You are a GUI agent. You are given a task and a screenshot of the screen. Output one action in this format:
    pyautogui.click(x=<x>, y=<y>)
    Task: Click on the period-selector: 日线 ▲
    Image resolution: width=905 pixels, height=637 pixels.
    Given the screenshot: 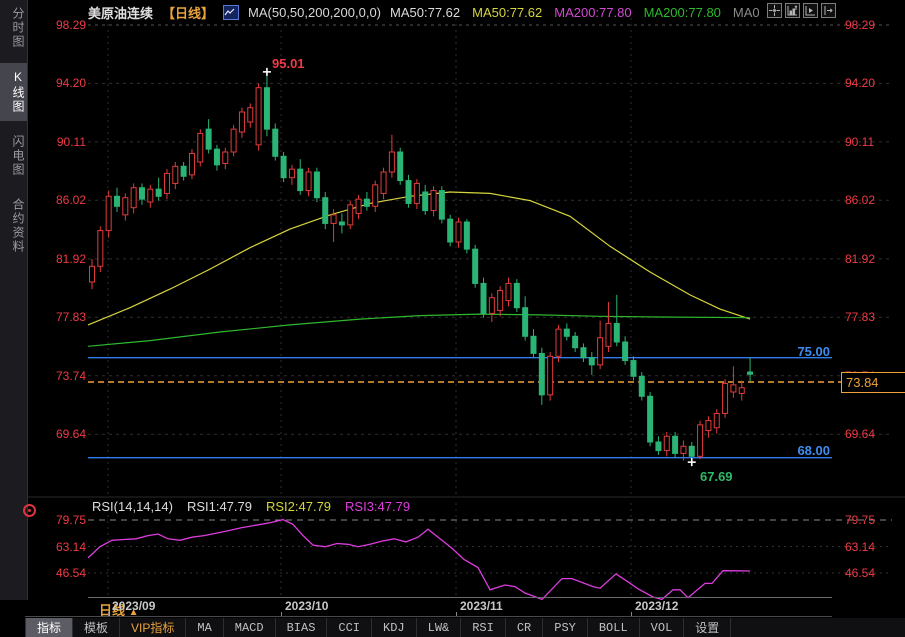 What is the action you would take?
    pyautogui.click(x=119, y=609)
    